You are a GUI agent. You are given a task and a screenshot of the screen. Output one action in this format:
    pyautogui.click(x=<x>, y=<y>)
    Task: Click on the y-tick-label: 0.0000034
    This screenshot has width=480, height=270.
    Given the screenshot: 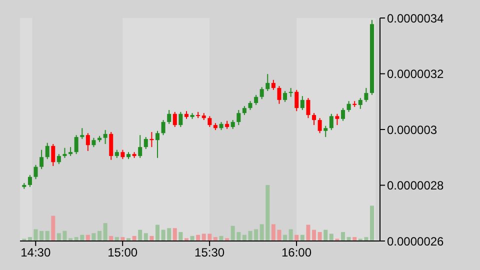 What is the action you would take?
    pyautogui.click(x=415, y=18)
    